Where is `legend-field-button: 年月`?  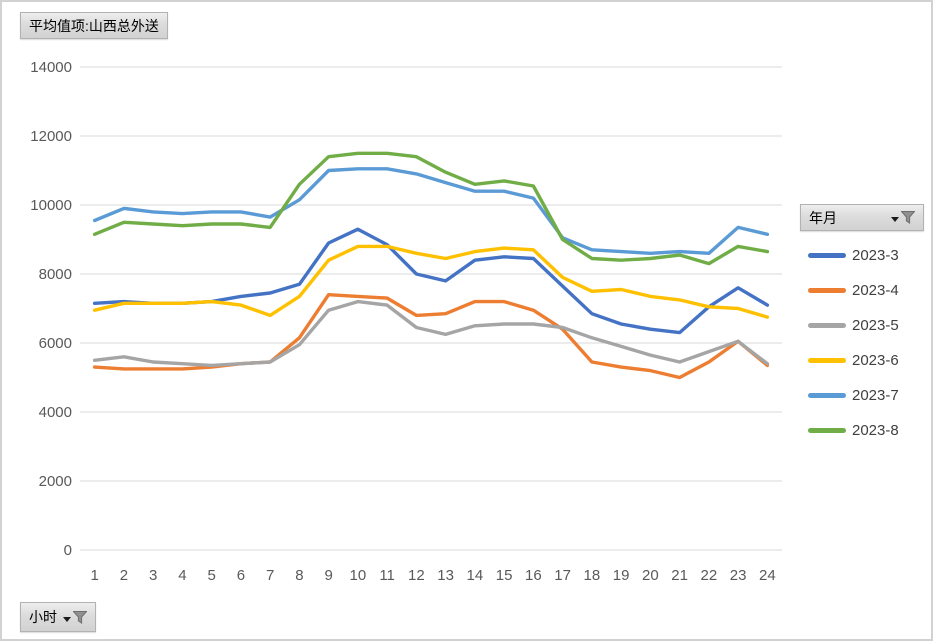 legend-field-button: 年月 is located at coordinates (862, 217).